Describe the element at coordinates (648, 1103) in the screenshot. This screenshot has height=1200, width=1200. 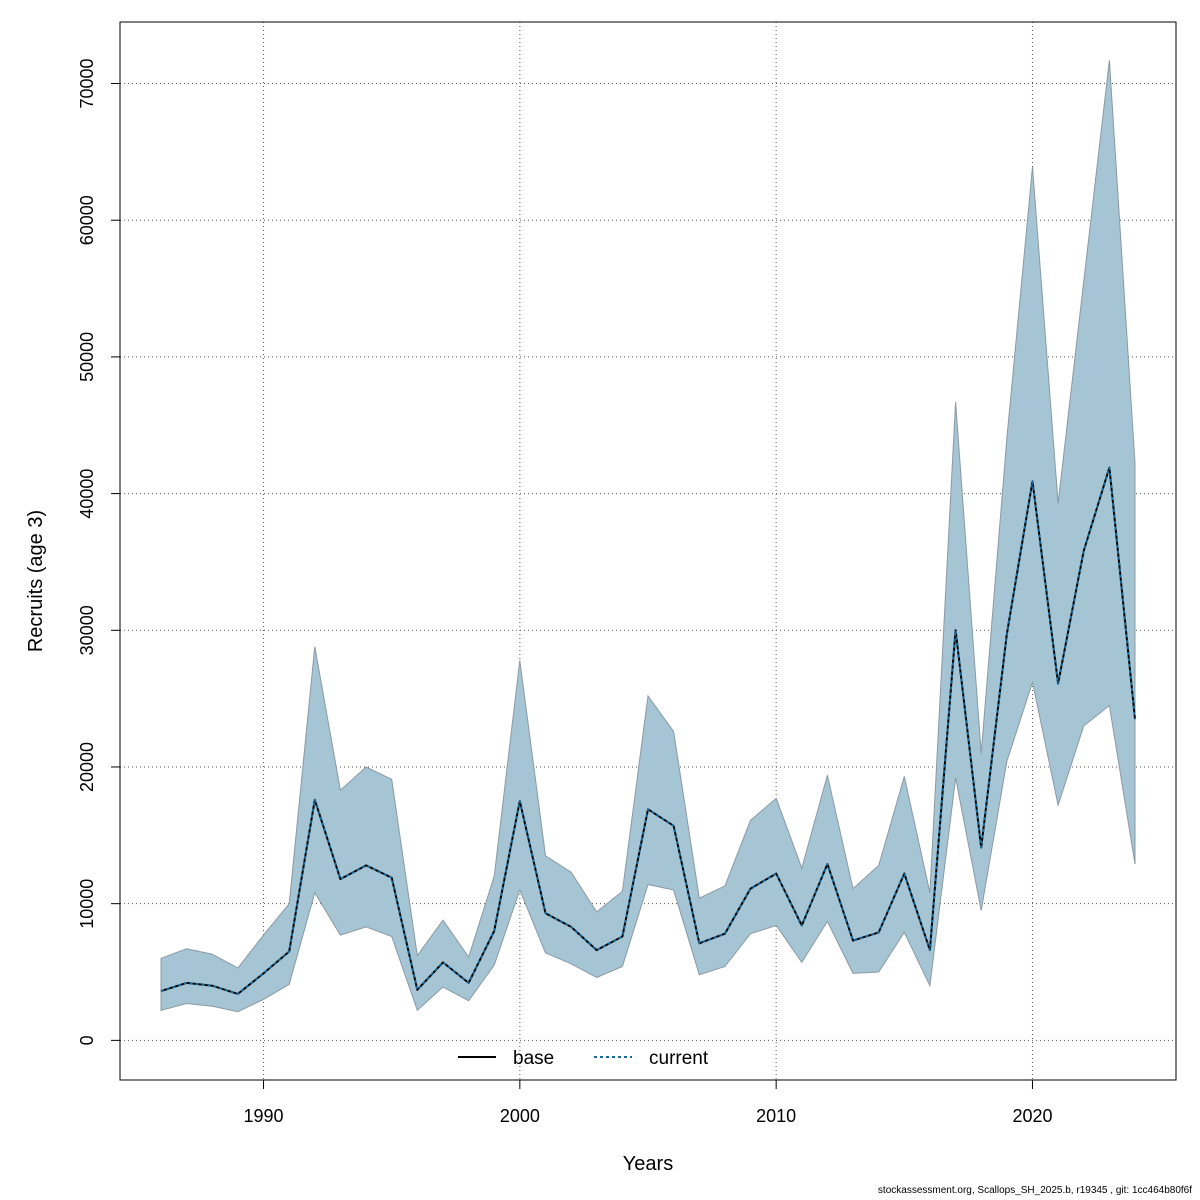
I see `x-axis: 1990 2000 2010 2020` at that location.